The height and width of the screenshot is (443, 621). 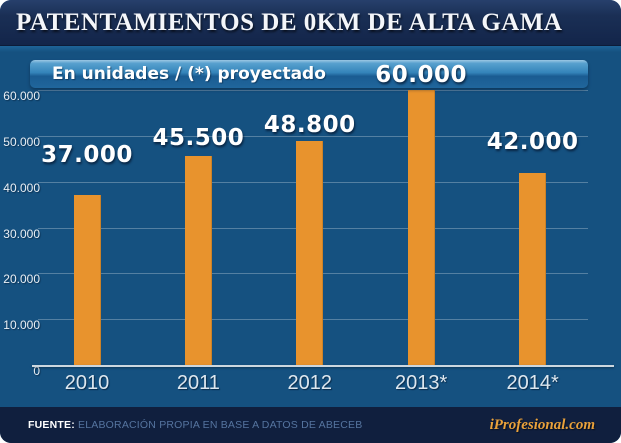 I want to click on bar-2010, so click(x=87, y=280).